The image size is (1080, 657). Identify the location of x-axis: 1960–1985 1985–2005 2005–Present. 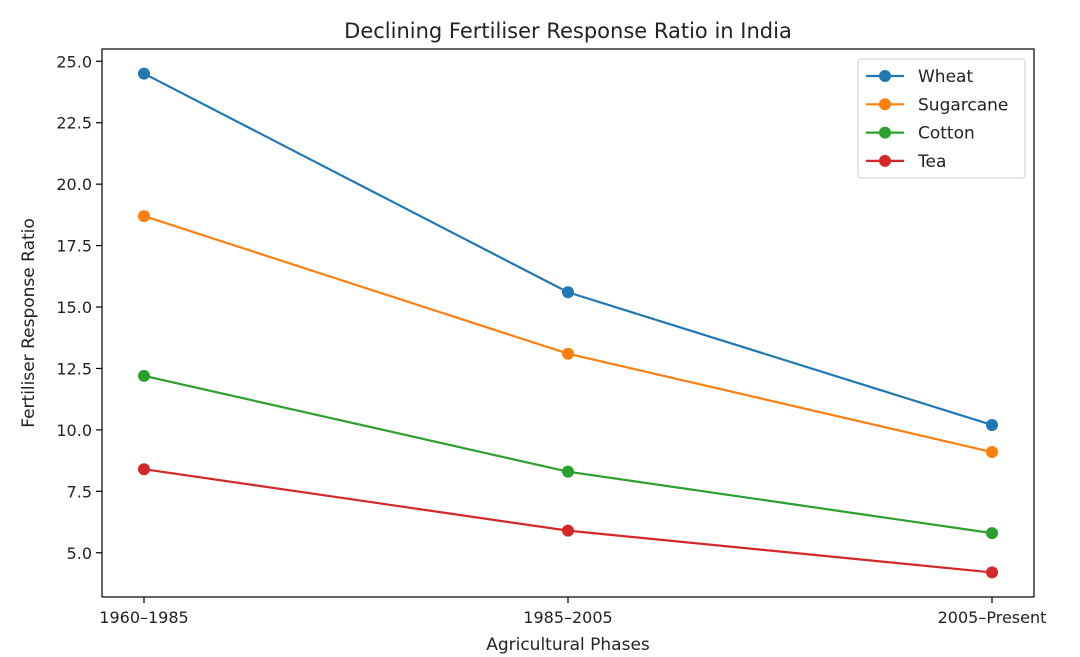
(572, 612).